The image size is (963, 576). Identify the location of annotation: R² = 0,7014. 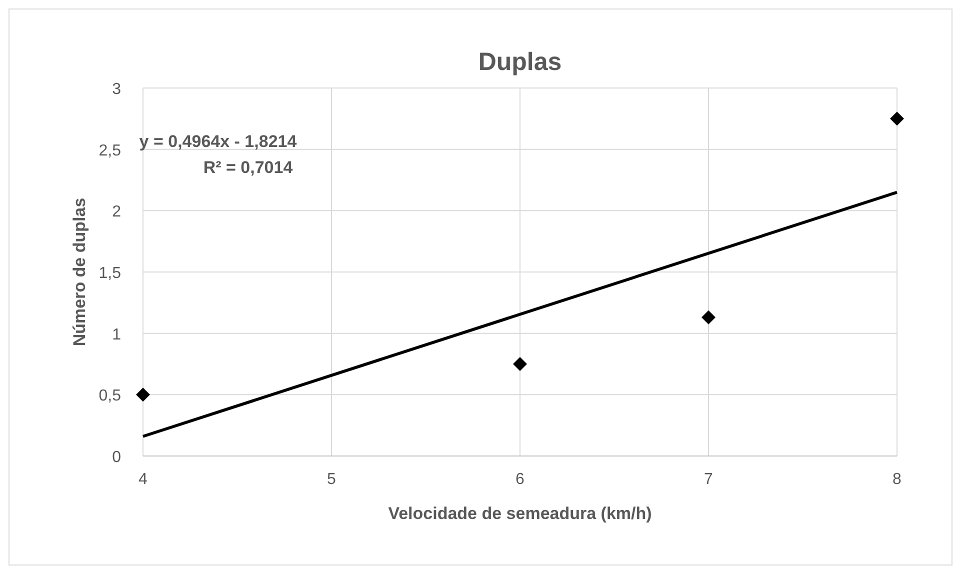
(248, 167).